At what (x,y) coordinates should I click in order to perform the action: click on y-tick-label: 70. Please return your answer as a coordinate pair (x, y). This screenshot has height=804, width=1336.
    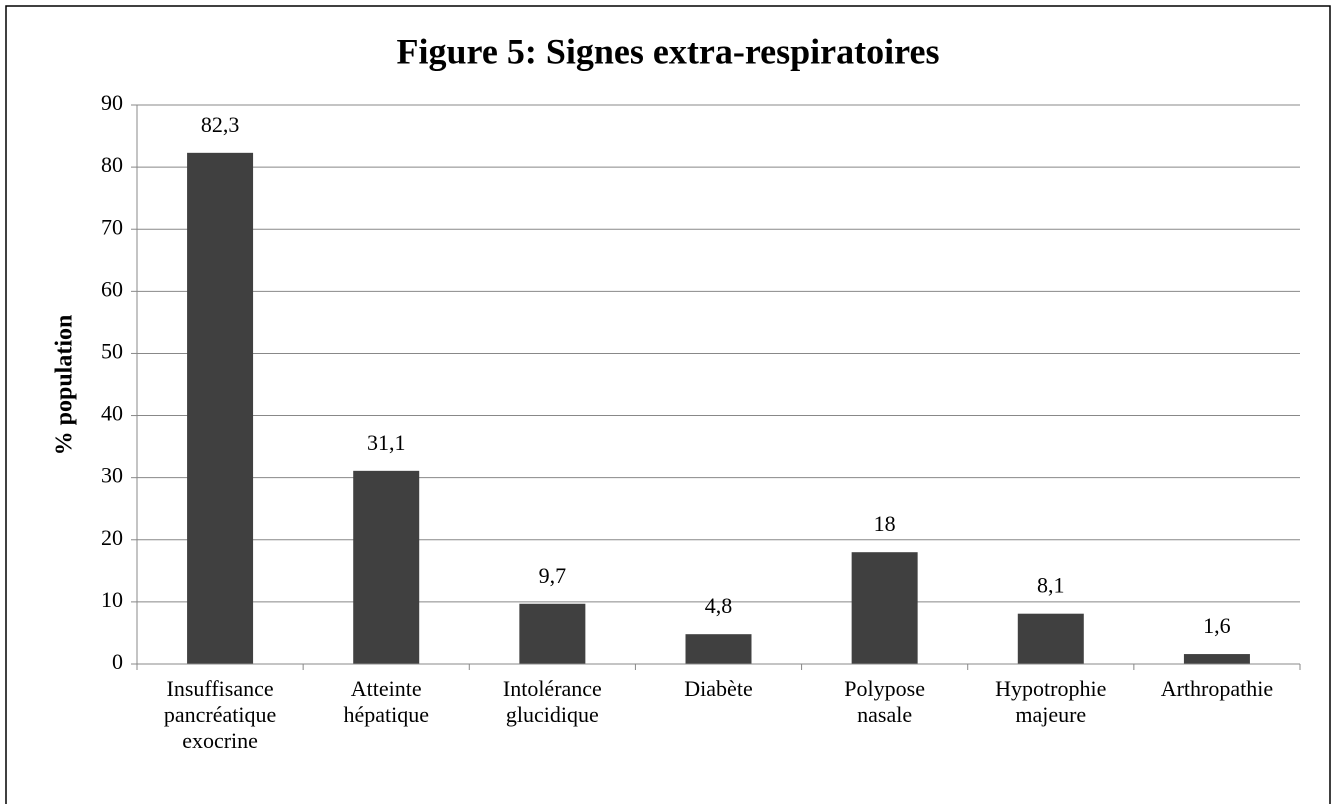
    Looking at the image, I should click on (112, 226).